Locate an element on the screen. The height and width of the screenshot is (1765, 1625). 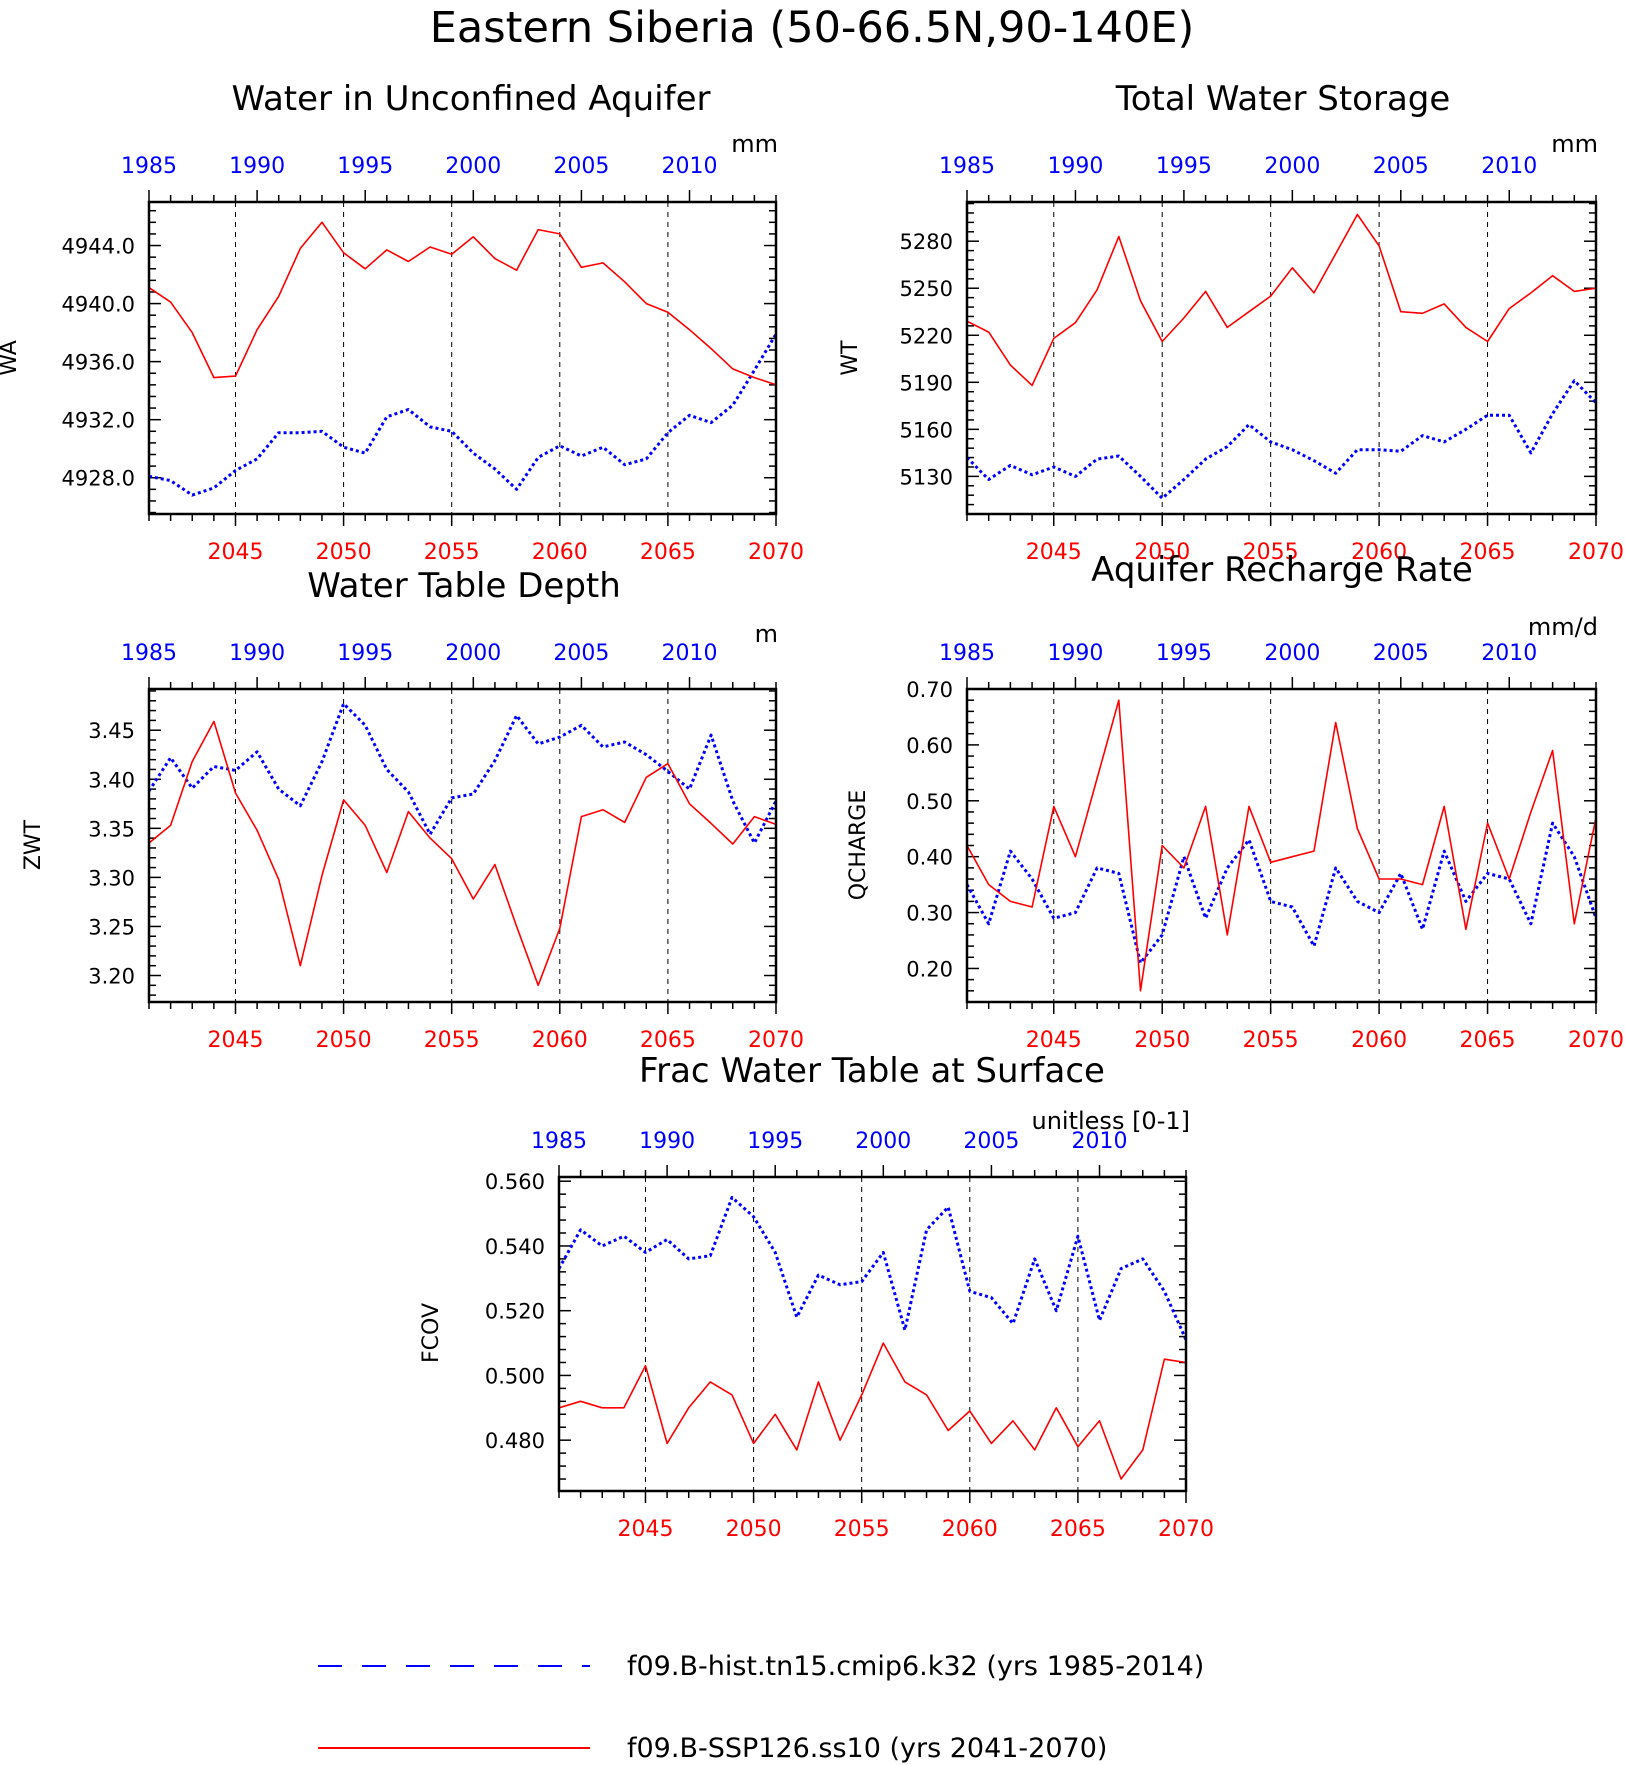
y-tick-label: 4932.0 is located at coordinates (98, 421).